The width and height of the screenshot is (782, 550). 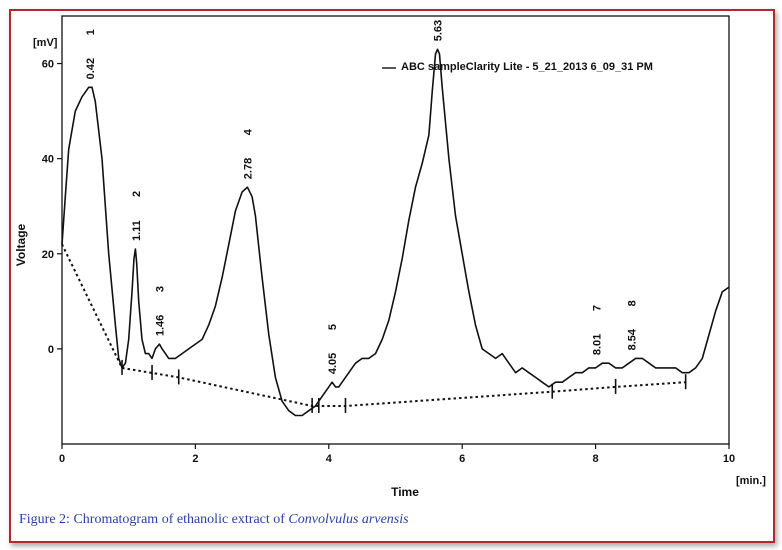 I want to click on x-unit-label: [min.], so click(x=751, y=481).